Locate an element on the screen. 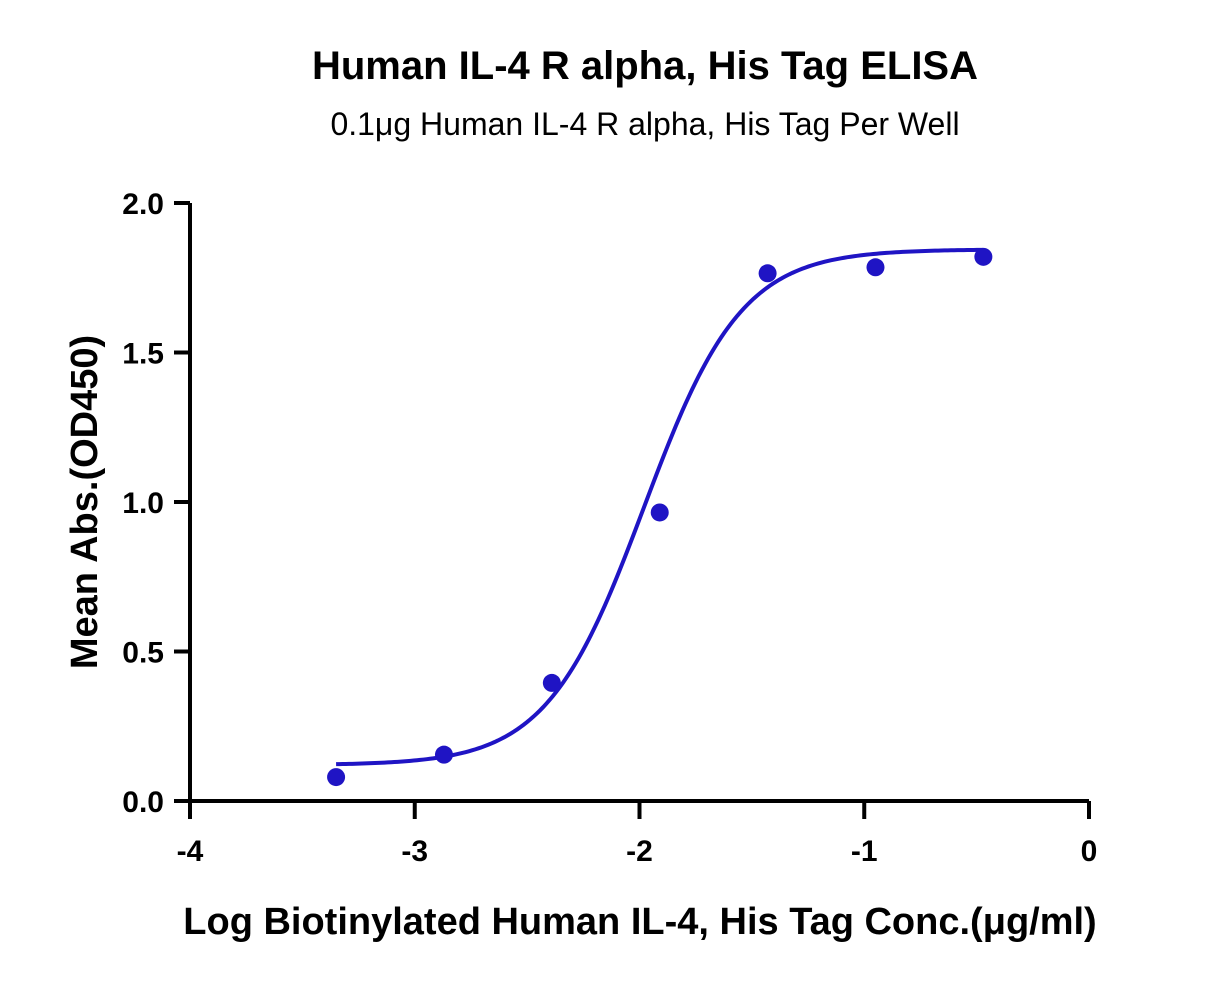 This screenshot has height=990, width=1214. y-tick-label: 1.5 is located at coordinates (143, 354).